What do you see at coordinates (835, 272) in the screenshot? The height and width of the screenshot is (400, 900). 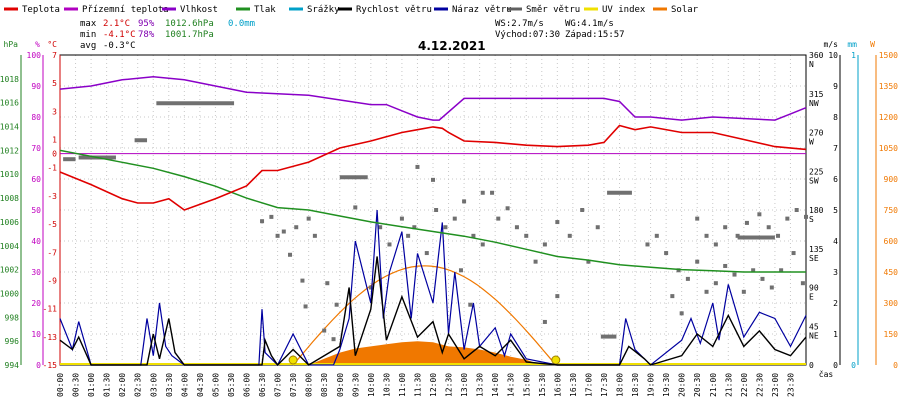 I see `axis-ms-tick: 3` at bounding box center [835, 272].